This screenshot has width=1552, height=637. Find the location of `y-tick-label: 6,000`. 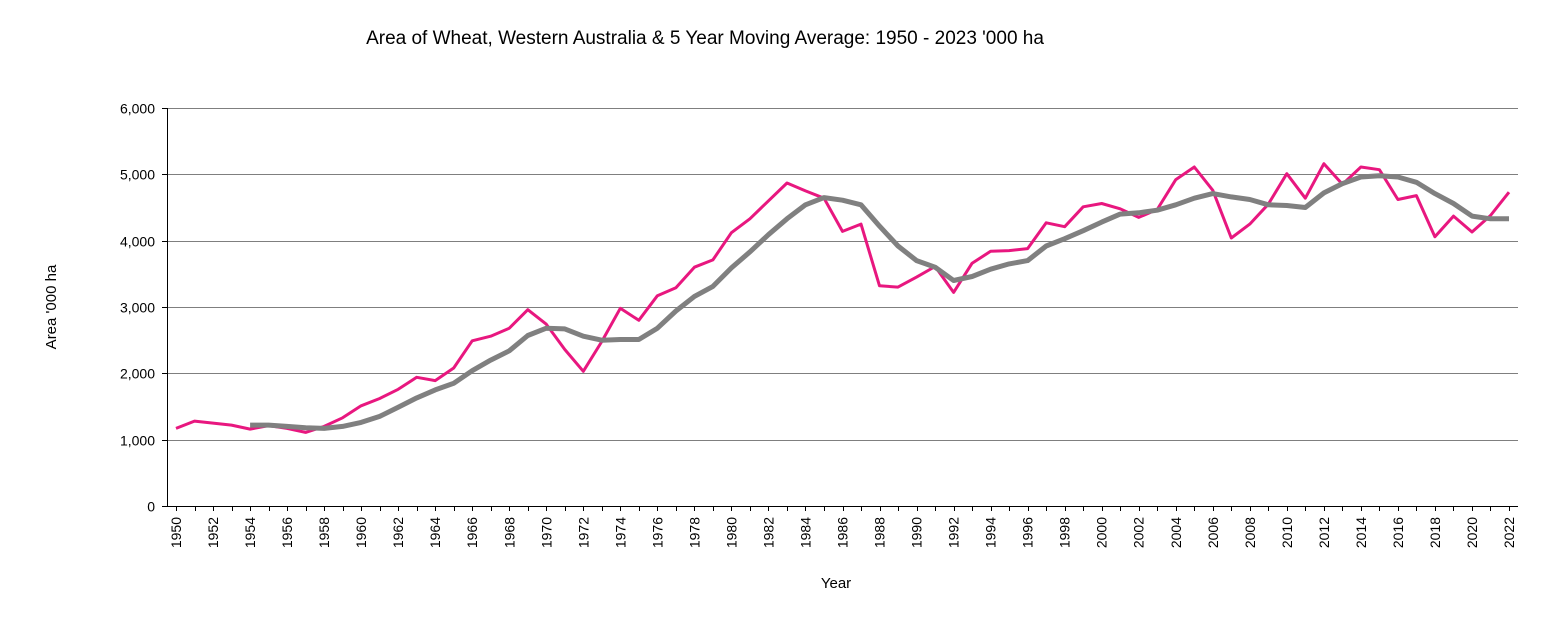

y-tick-label: 6,000 is located at coordinates (137, 109).